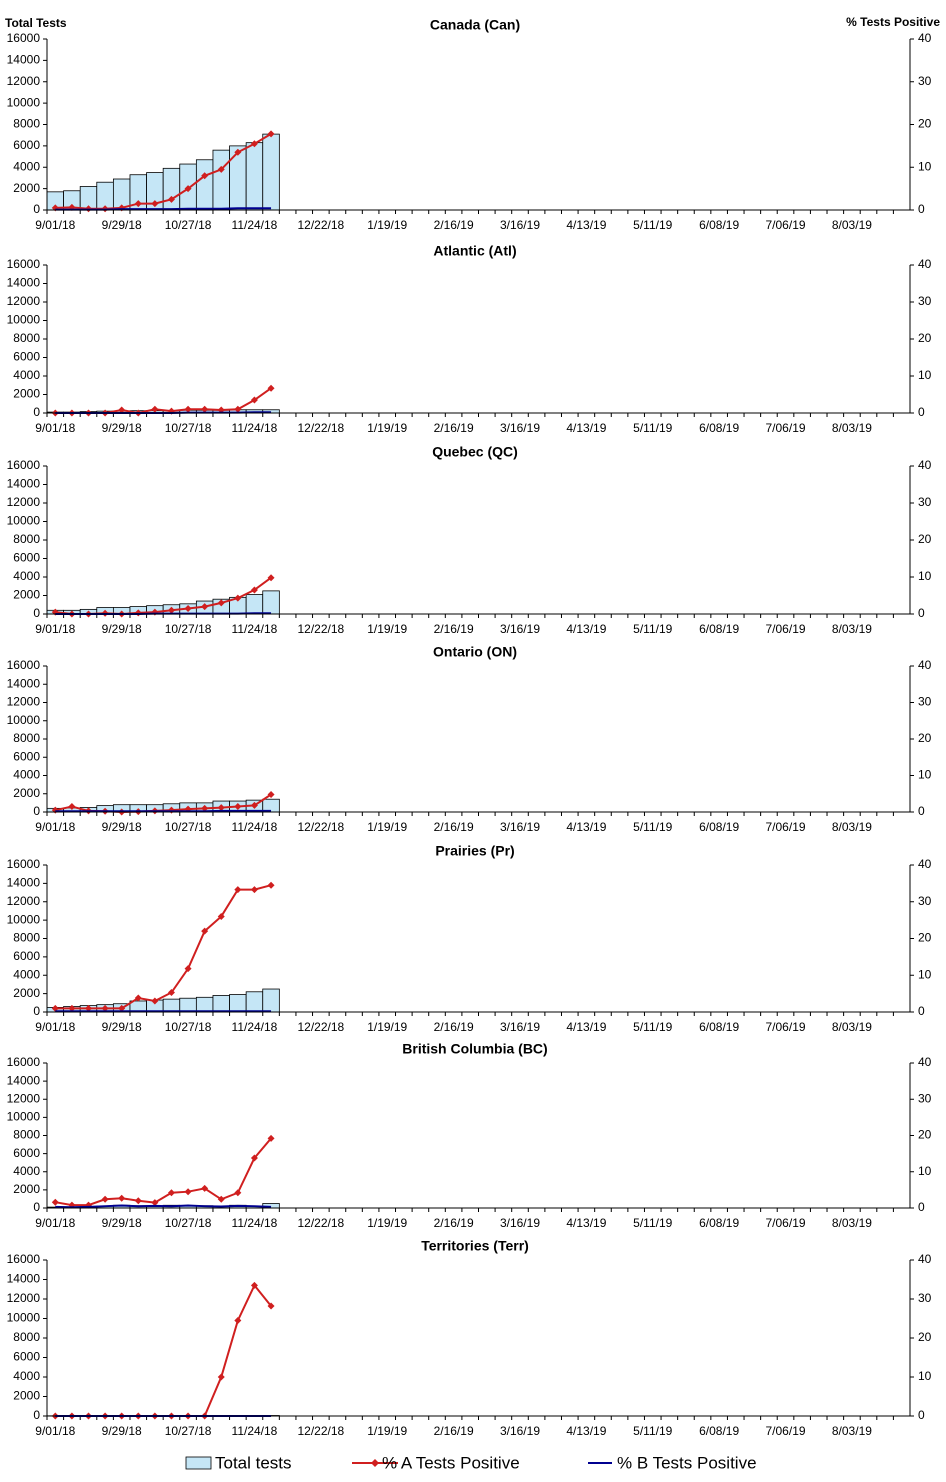 Image resolution: width=946 pixels, height=1482 pixels. I want to click on legend-label: % A Tests Positive, so click(451, 1462).